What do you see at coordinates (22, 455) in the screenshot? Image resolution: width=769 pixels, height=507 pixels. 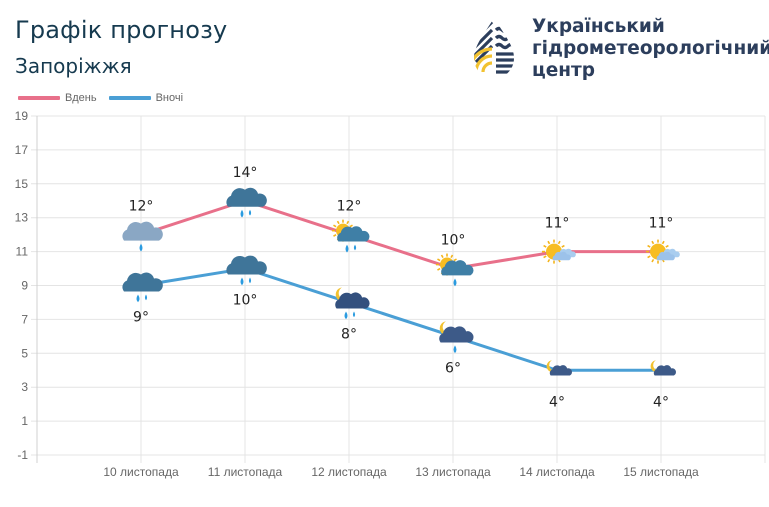 I see `y-tick-label: -1` at bounding box center [22, 455].